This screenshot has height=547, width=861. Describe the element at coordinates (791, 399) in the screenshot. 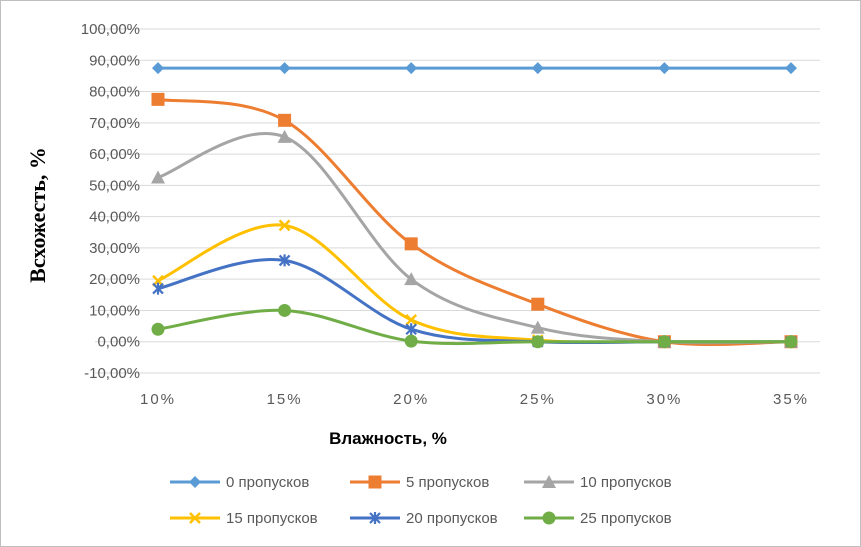

I see `x-tick-label: 35%` at that location.